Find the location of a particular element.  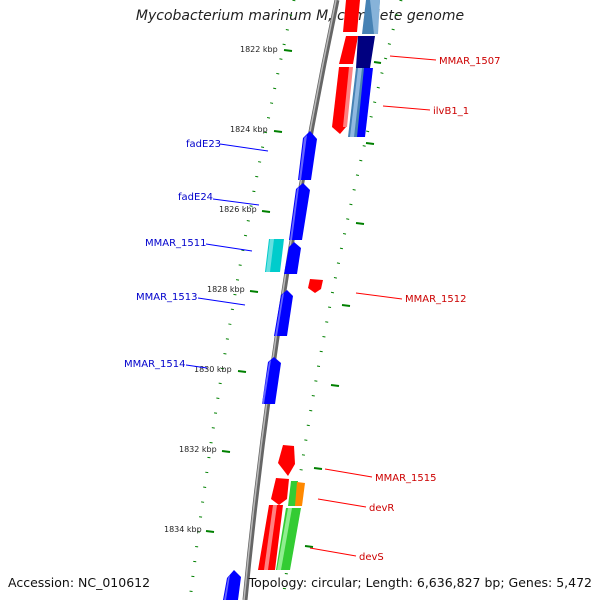

gene-fade24 is located at coordinates (299, 211).